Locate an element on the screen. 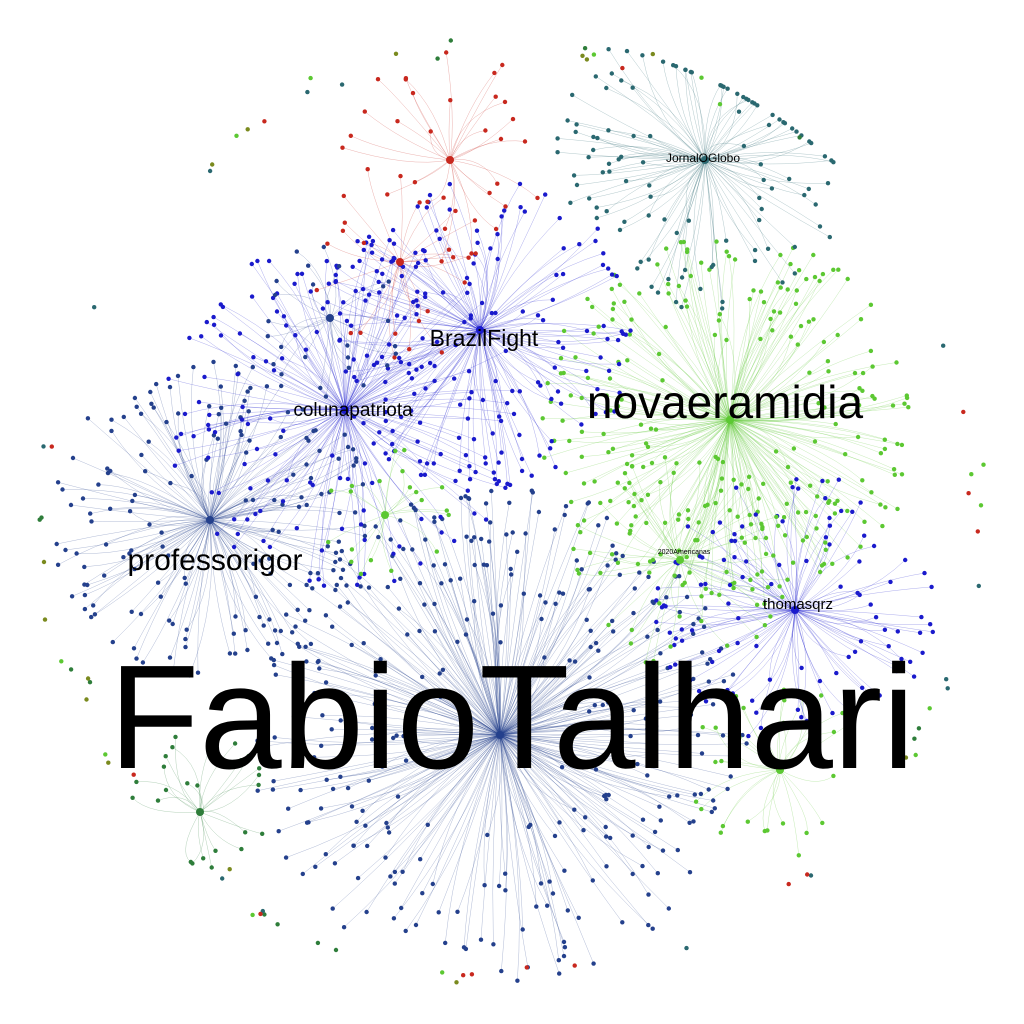 This screenshot has width=1024, height=1024. node-red2 is located at coordinates (495, 96).